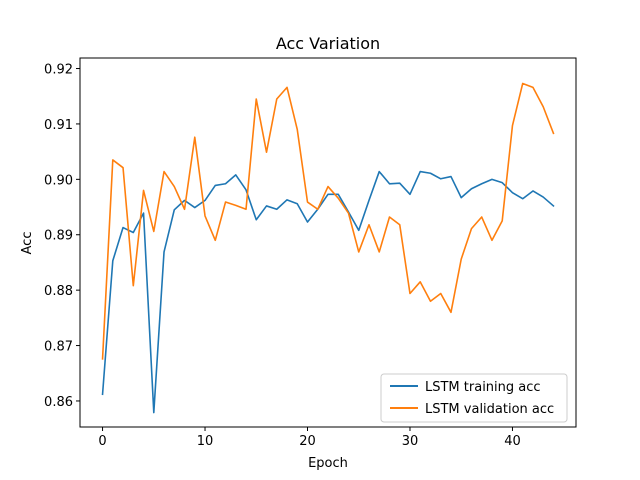 The height and width of the screenshot is (480, 640). I want to click on y-tick-label: 0.92, so click(58, 70).